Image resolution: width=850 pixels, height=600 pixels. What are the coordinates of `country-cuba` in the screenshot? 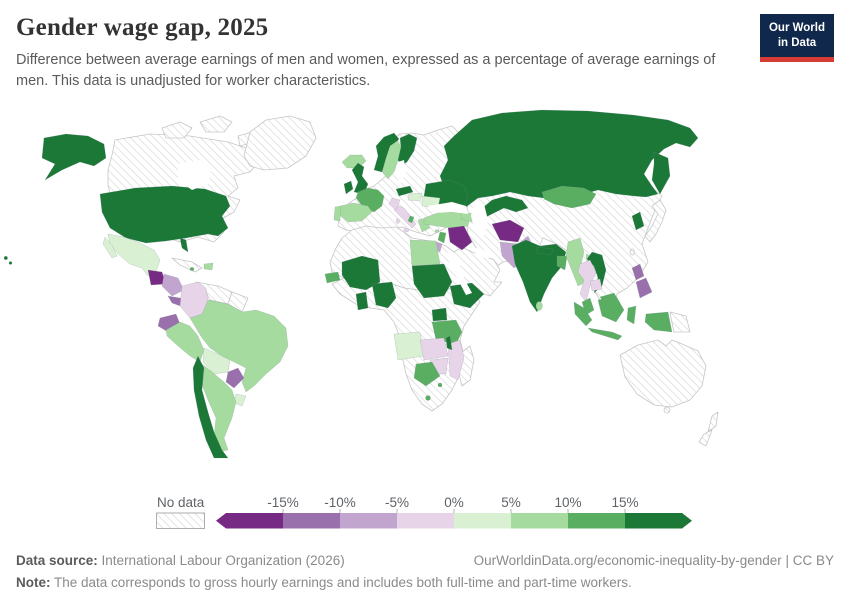 It's located at (187, 265).